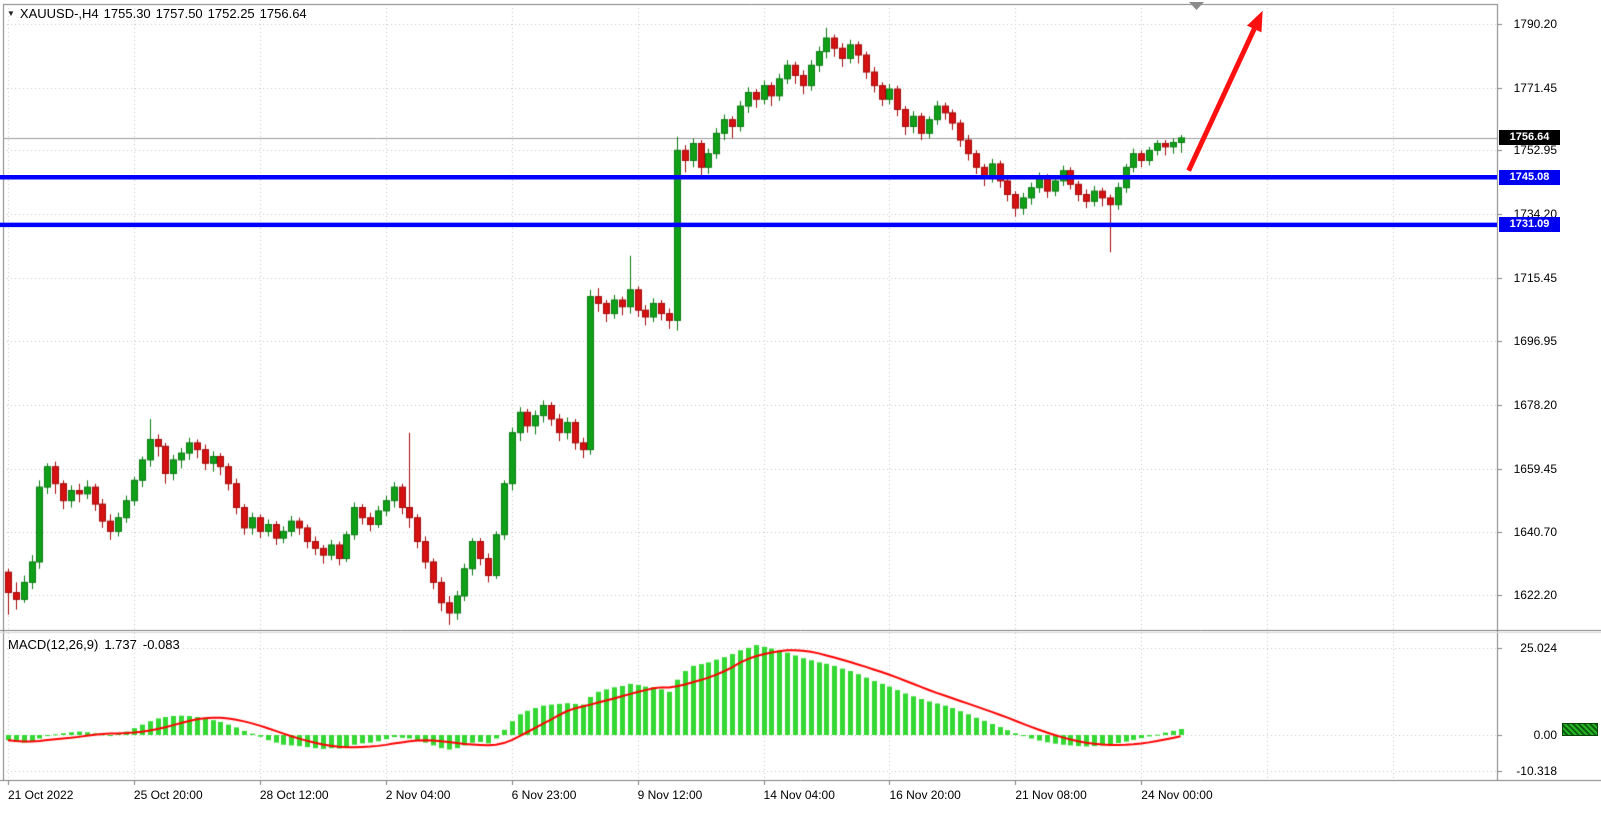 This screenshot has height=825, width=1601. Describe the element at coordinates (1536, 770) in the screenshot. I see `macd-axis-label: -10.318` at that location.